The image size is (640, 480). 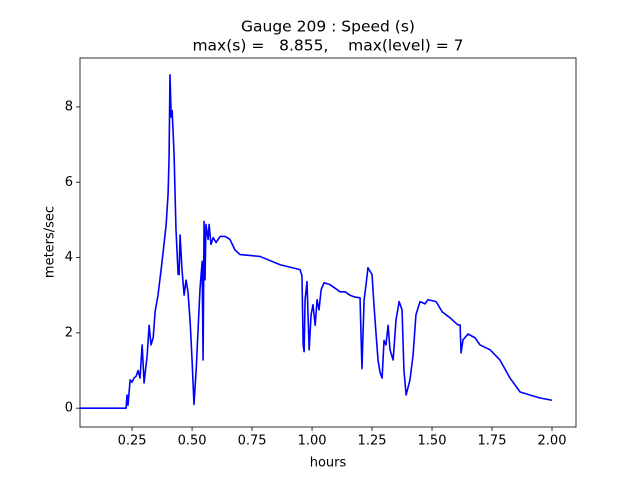 What do you see at coordinates (69, 106) in the screenshot?
I see `y-tick-label: 8` at bounding box center [69, 106].